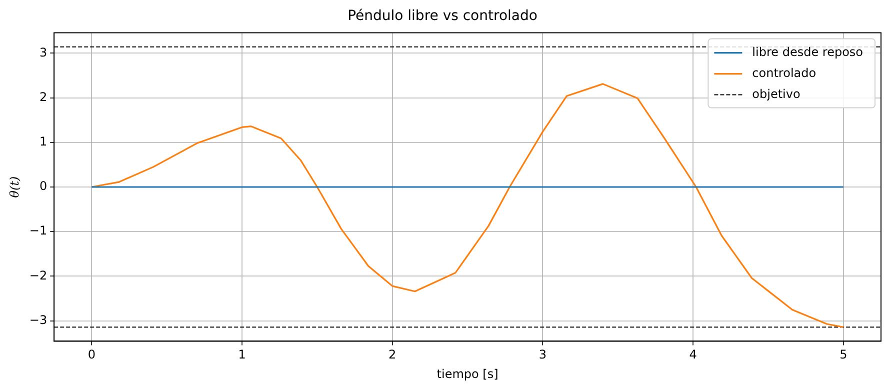 Image resolution: width=889 pixels, height=390 pixels. I want to click on x-tick-label: 1, so click(242, 355).